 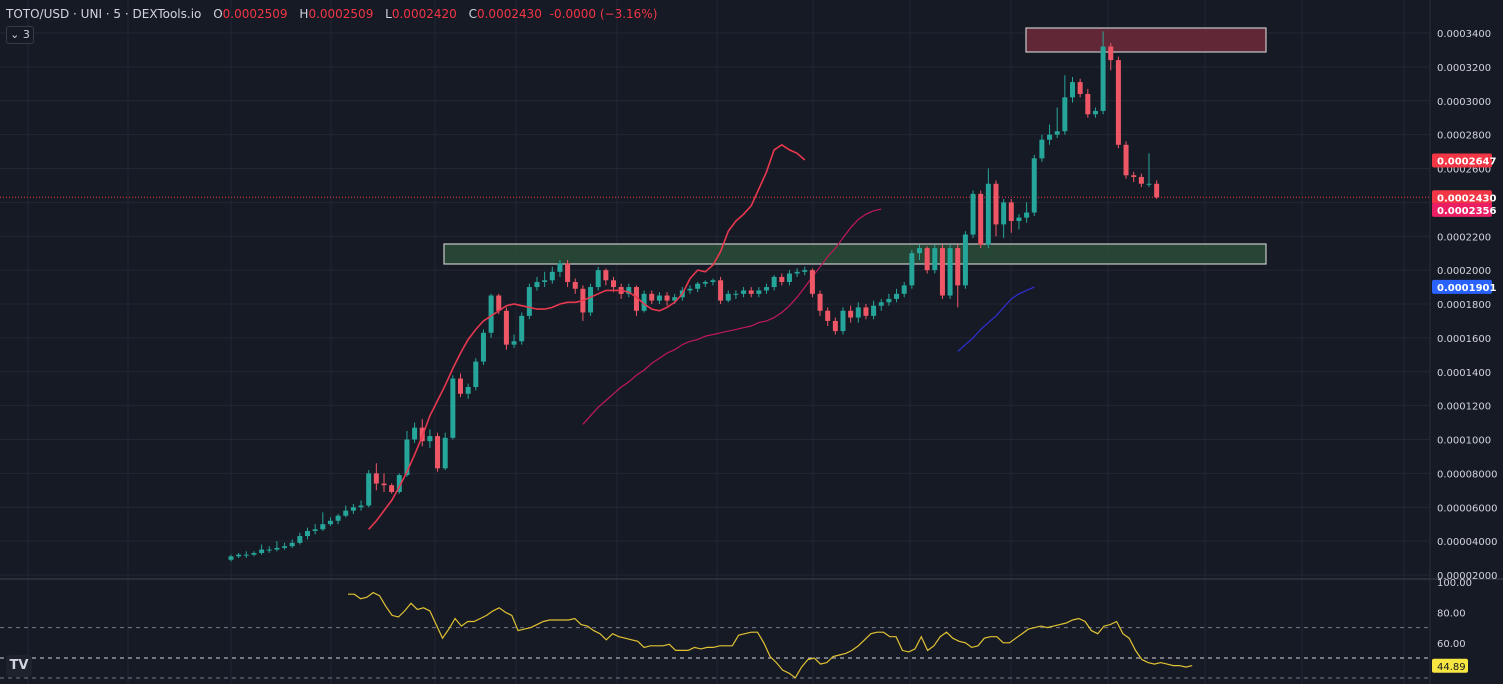 I want to click on symbol-title: TOTO/USD · UNI · 5 · DEXTools.io, so click(x=104, y=14).